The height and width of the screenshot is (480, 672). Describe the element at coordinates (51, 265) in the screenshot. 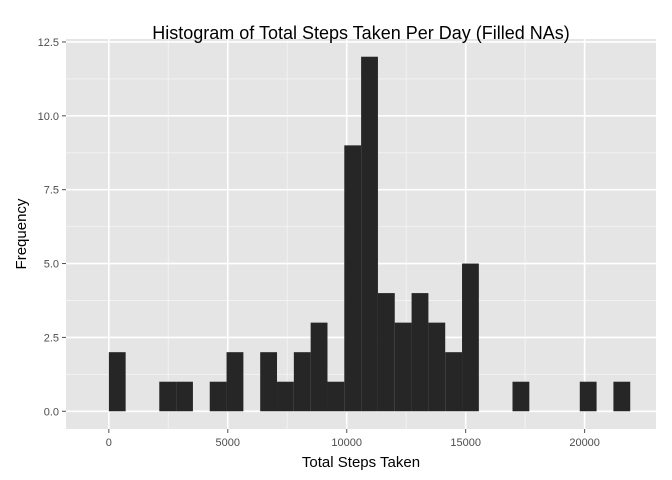

I see `y-tick-label: 5.0` at that location.